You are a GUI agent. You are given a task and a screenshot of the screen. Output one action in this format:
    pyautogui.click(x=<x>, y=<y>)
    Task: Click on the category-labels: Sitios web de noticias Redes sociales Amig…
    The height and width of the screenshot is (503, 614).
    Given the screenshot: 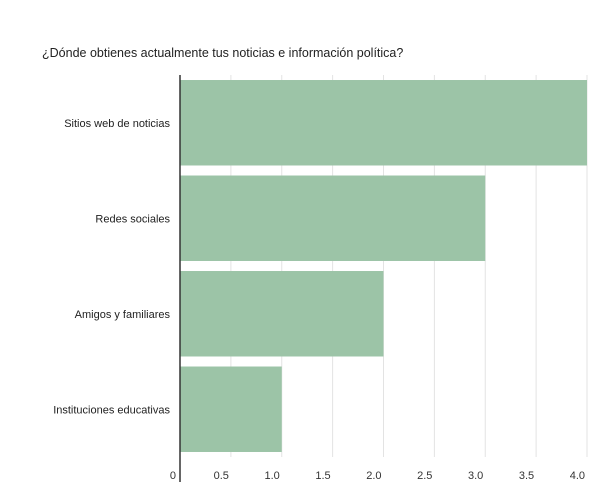 What is the action you would take?
    pyautogui.click(x=111, y=267)
    